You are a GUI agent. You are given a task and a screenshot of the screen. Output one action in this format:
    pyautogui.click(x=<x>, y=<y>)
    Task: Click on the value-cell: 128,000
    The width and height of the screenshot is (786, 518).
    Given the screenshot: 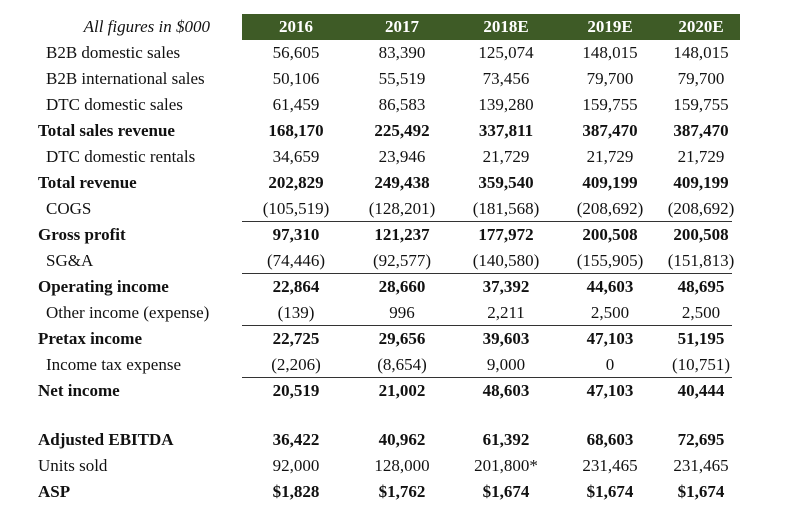 What is the action you would take?
    pyautogui.click(x=402, y=465)
    